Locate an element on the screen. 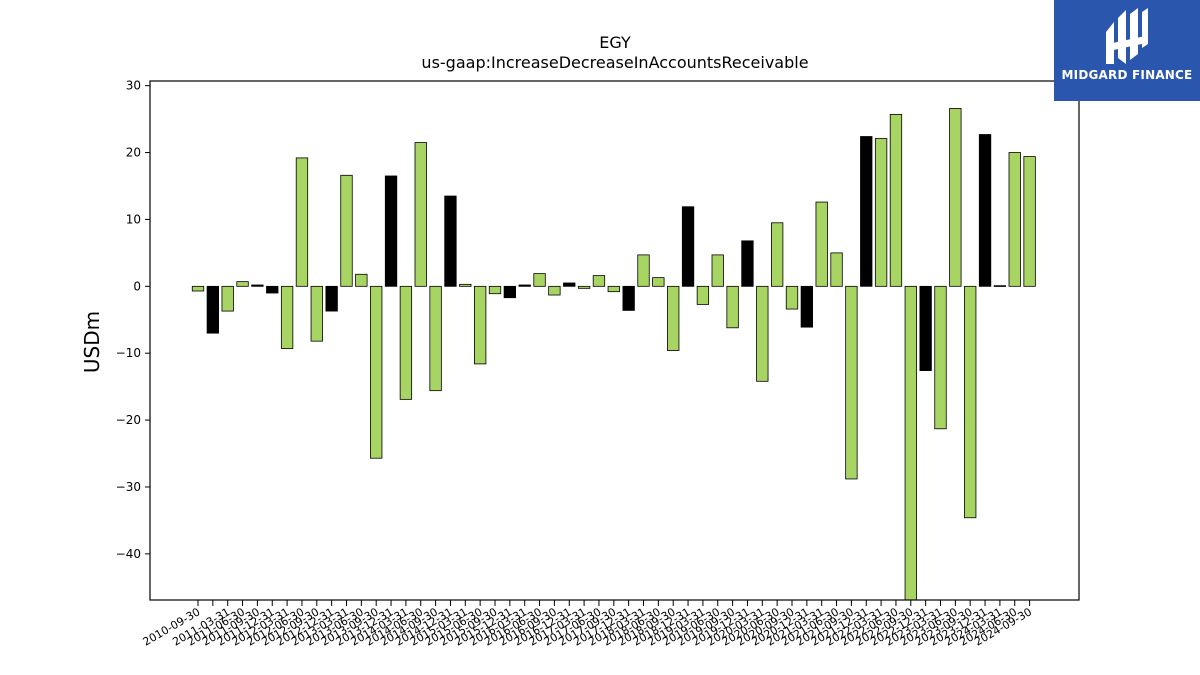  y-tick-label: 0 is located at coordinates (137, 286).